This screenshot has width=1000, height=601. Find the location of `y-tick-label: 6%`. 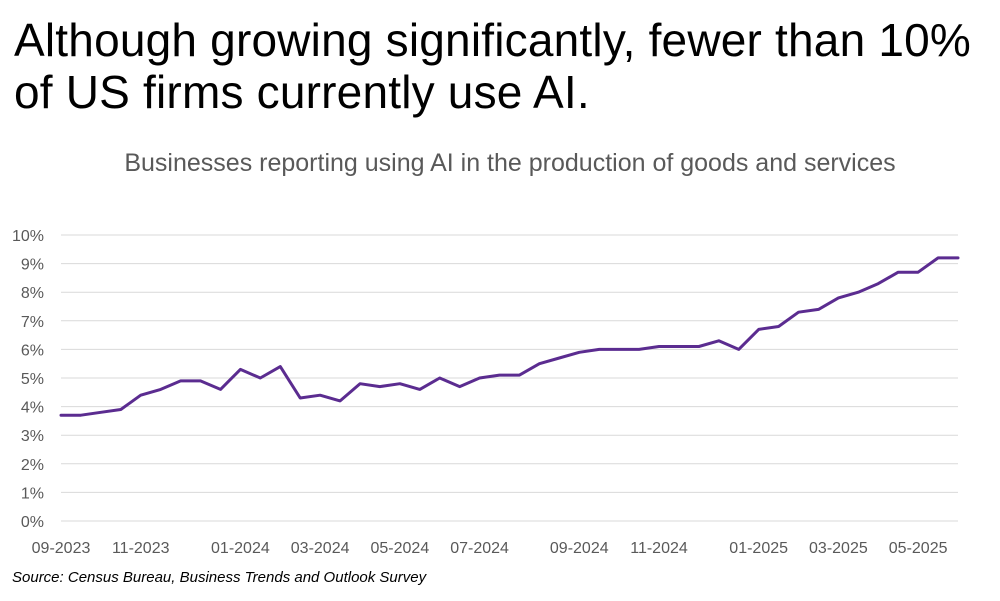

y-tick-label: 6% is located at coordinates (32, 350).